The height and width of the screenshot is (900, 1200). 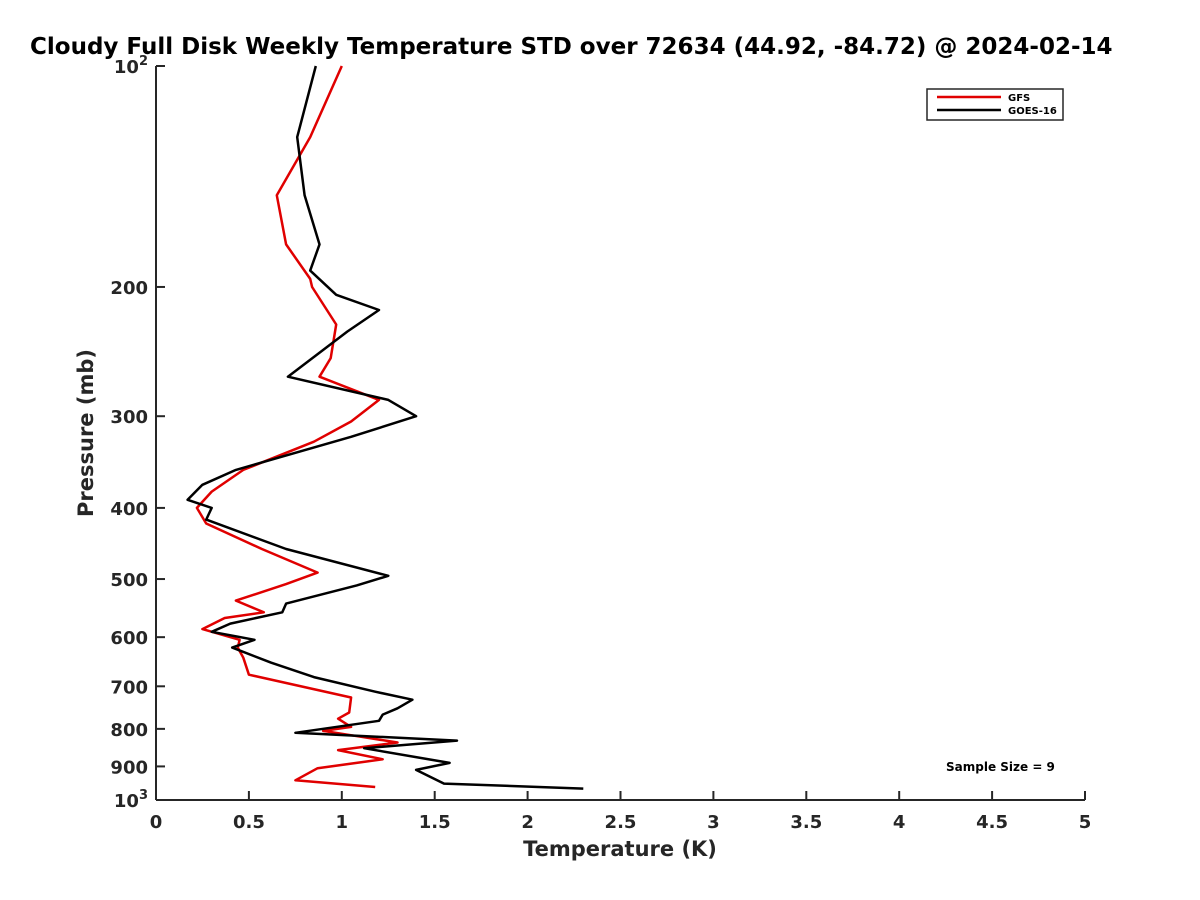 I want to click on sample-size-annotation: Sample Size = 9, so click(x=1000, y=767).